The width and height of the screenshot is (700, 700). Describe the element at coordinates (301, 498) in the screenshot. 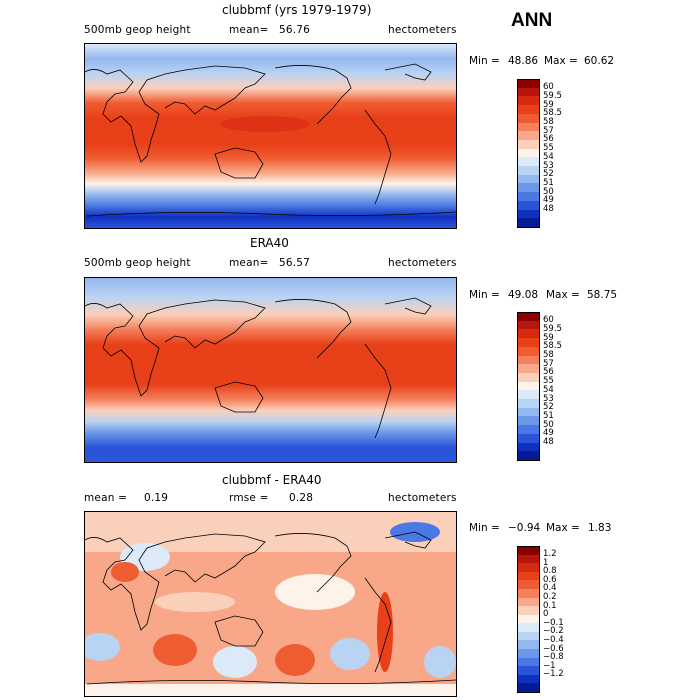

I see `panel3-rmse-value: 0.28` at that location.